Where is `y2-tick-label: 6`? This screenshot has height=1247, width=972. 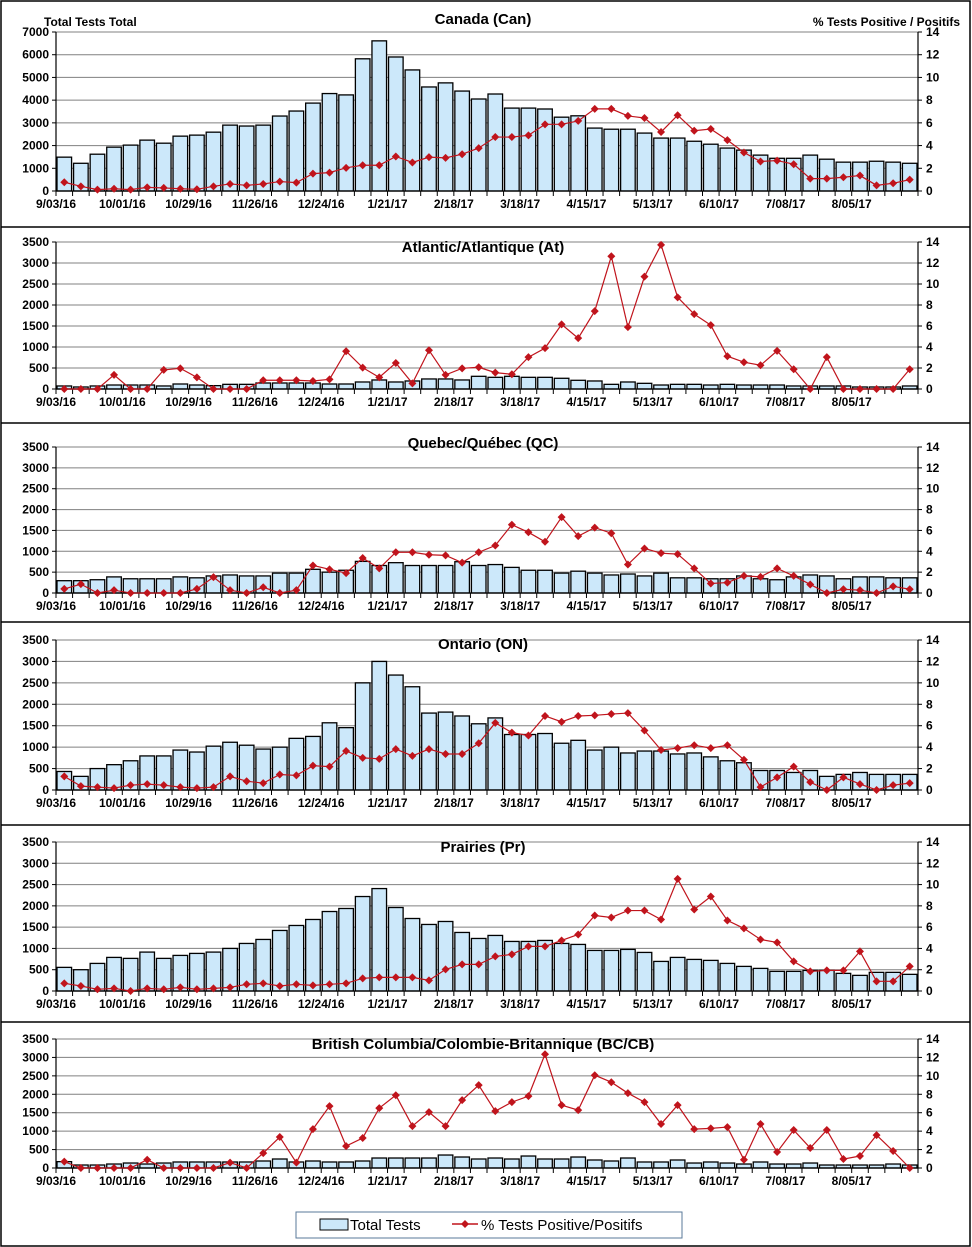 y2-tick-label: 6 is located at coordinates (929, 326).